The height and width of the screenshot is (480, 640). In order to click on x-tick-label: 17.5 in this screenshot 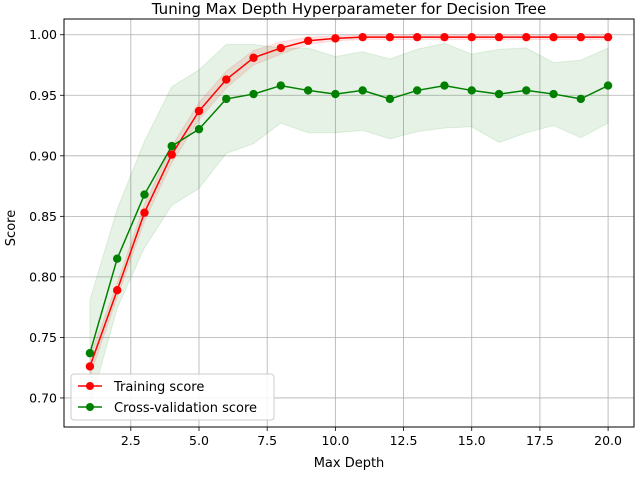, I will do `click(540, 440)`.